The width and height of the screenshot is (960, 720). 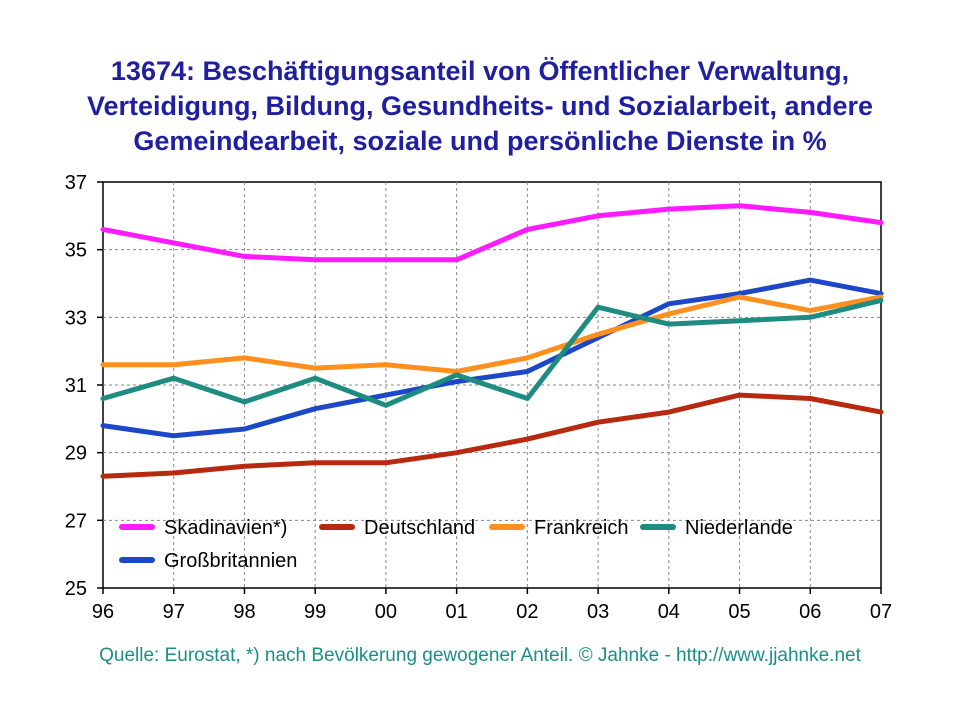 What do you see at coordinates (76, 589) in the screenshot?
I see `y-tick-label: 25` at bounding box center [76, 589].